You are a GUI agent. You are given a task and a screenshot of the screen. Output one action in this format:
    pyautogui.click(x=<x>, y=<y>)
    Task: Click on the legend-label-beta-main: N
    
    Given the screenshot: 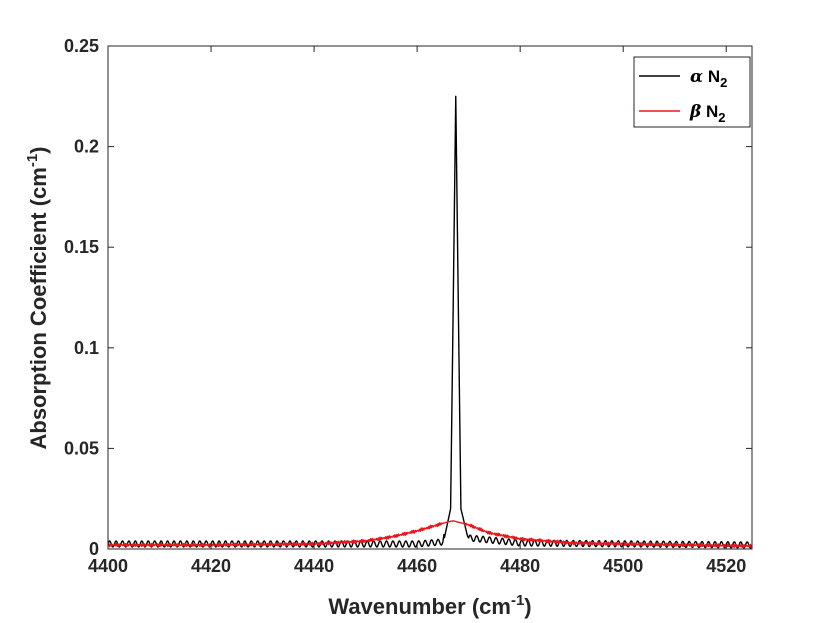 What is the action you would take?
    pyautogui.click(x=709, y=111)
    